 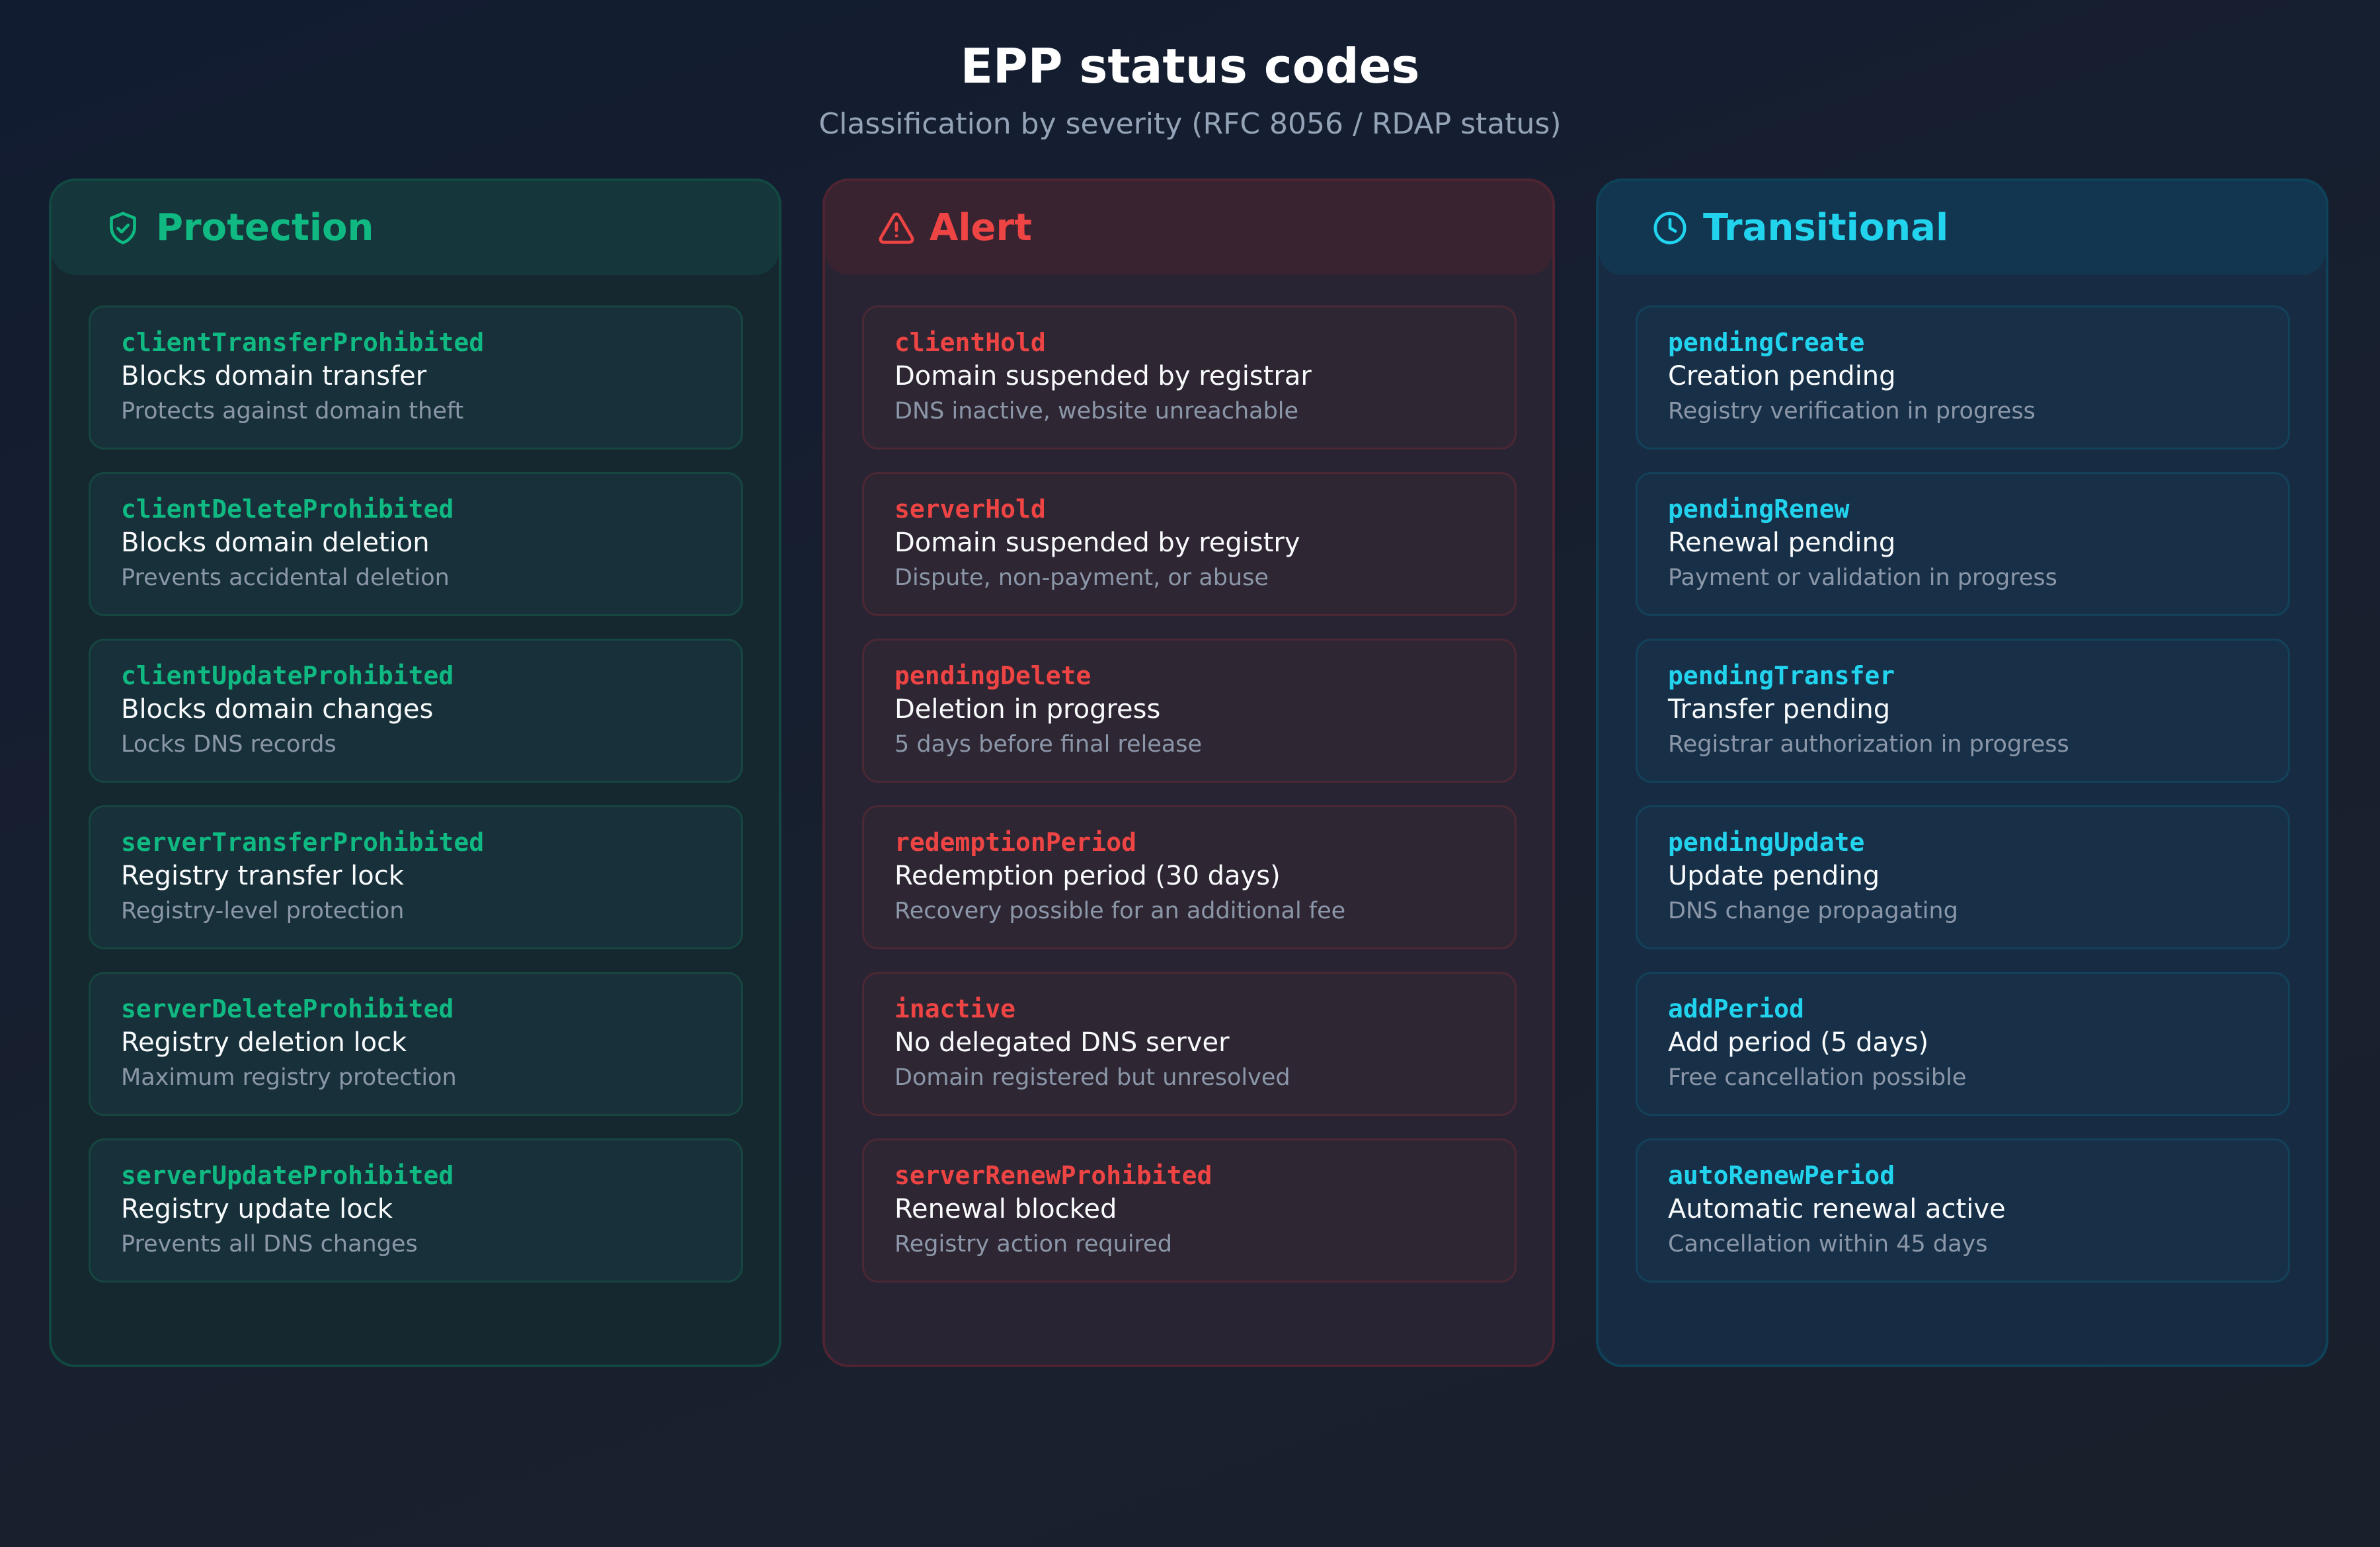 I want to click on transitional-column-header: Transitional, so click(x=1962, y=228).